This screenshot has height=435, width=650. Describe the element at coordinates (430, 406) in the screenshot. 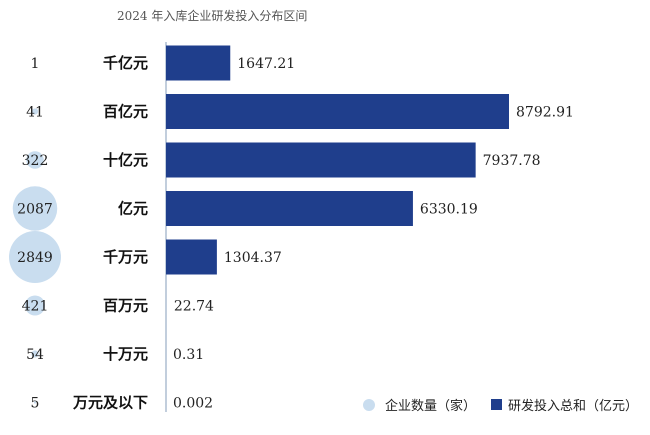

I see `legend-label-count: 企业数量（家）` at that location.